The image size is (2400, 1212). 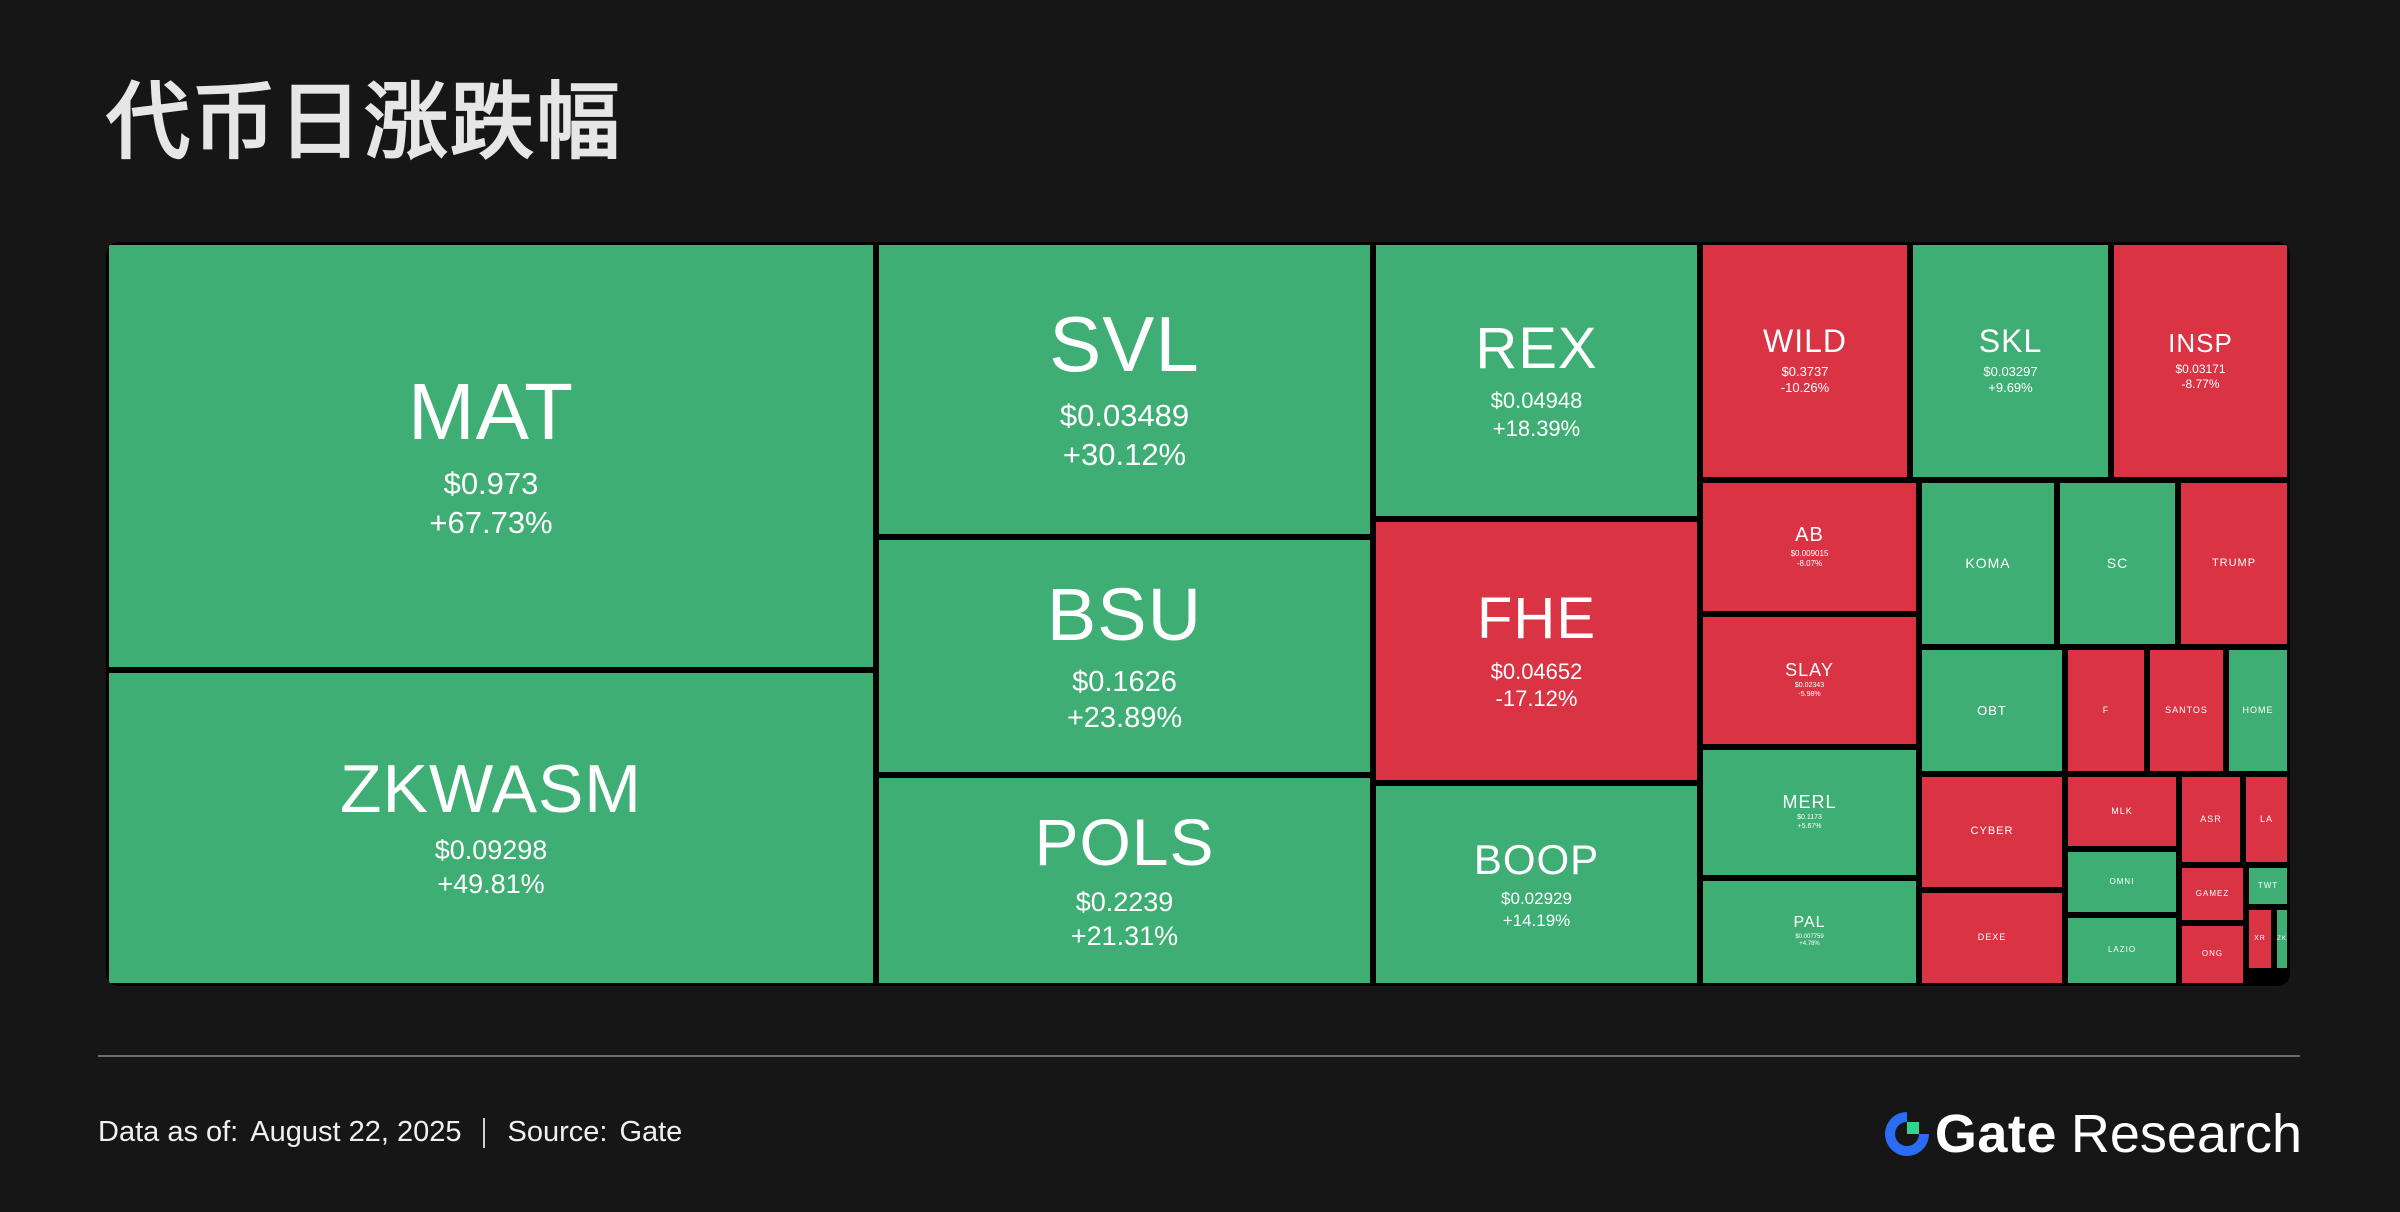 What do you see at coordinates (1536, 699) in the screenshot?
I see `tile-change: -17.12%` at bounding box center [1536, 699].